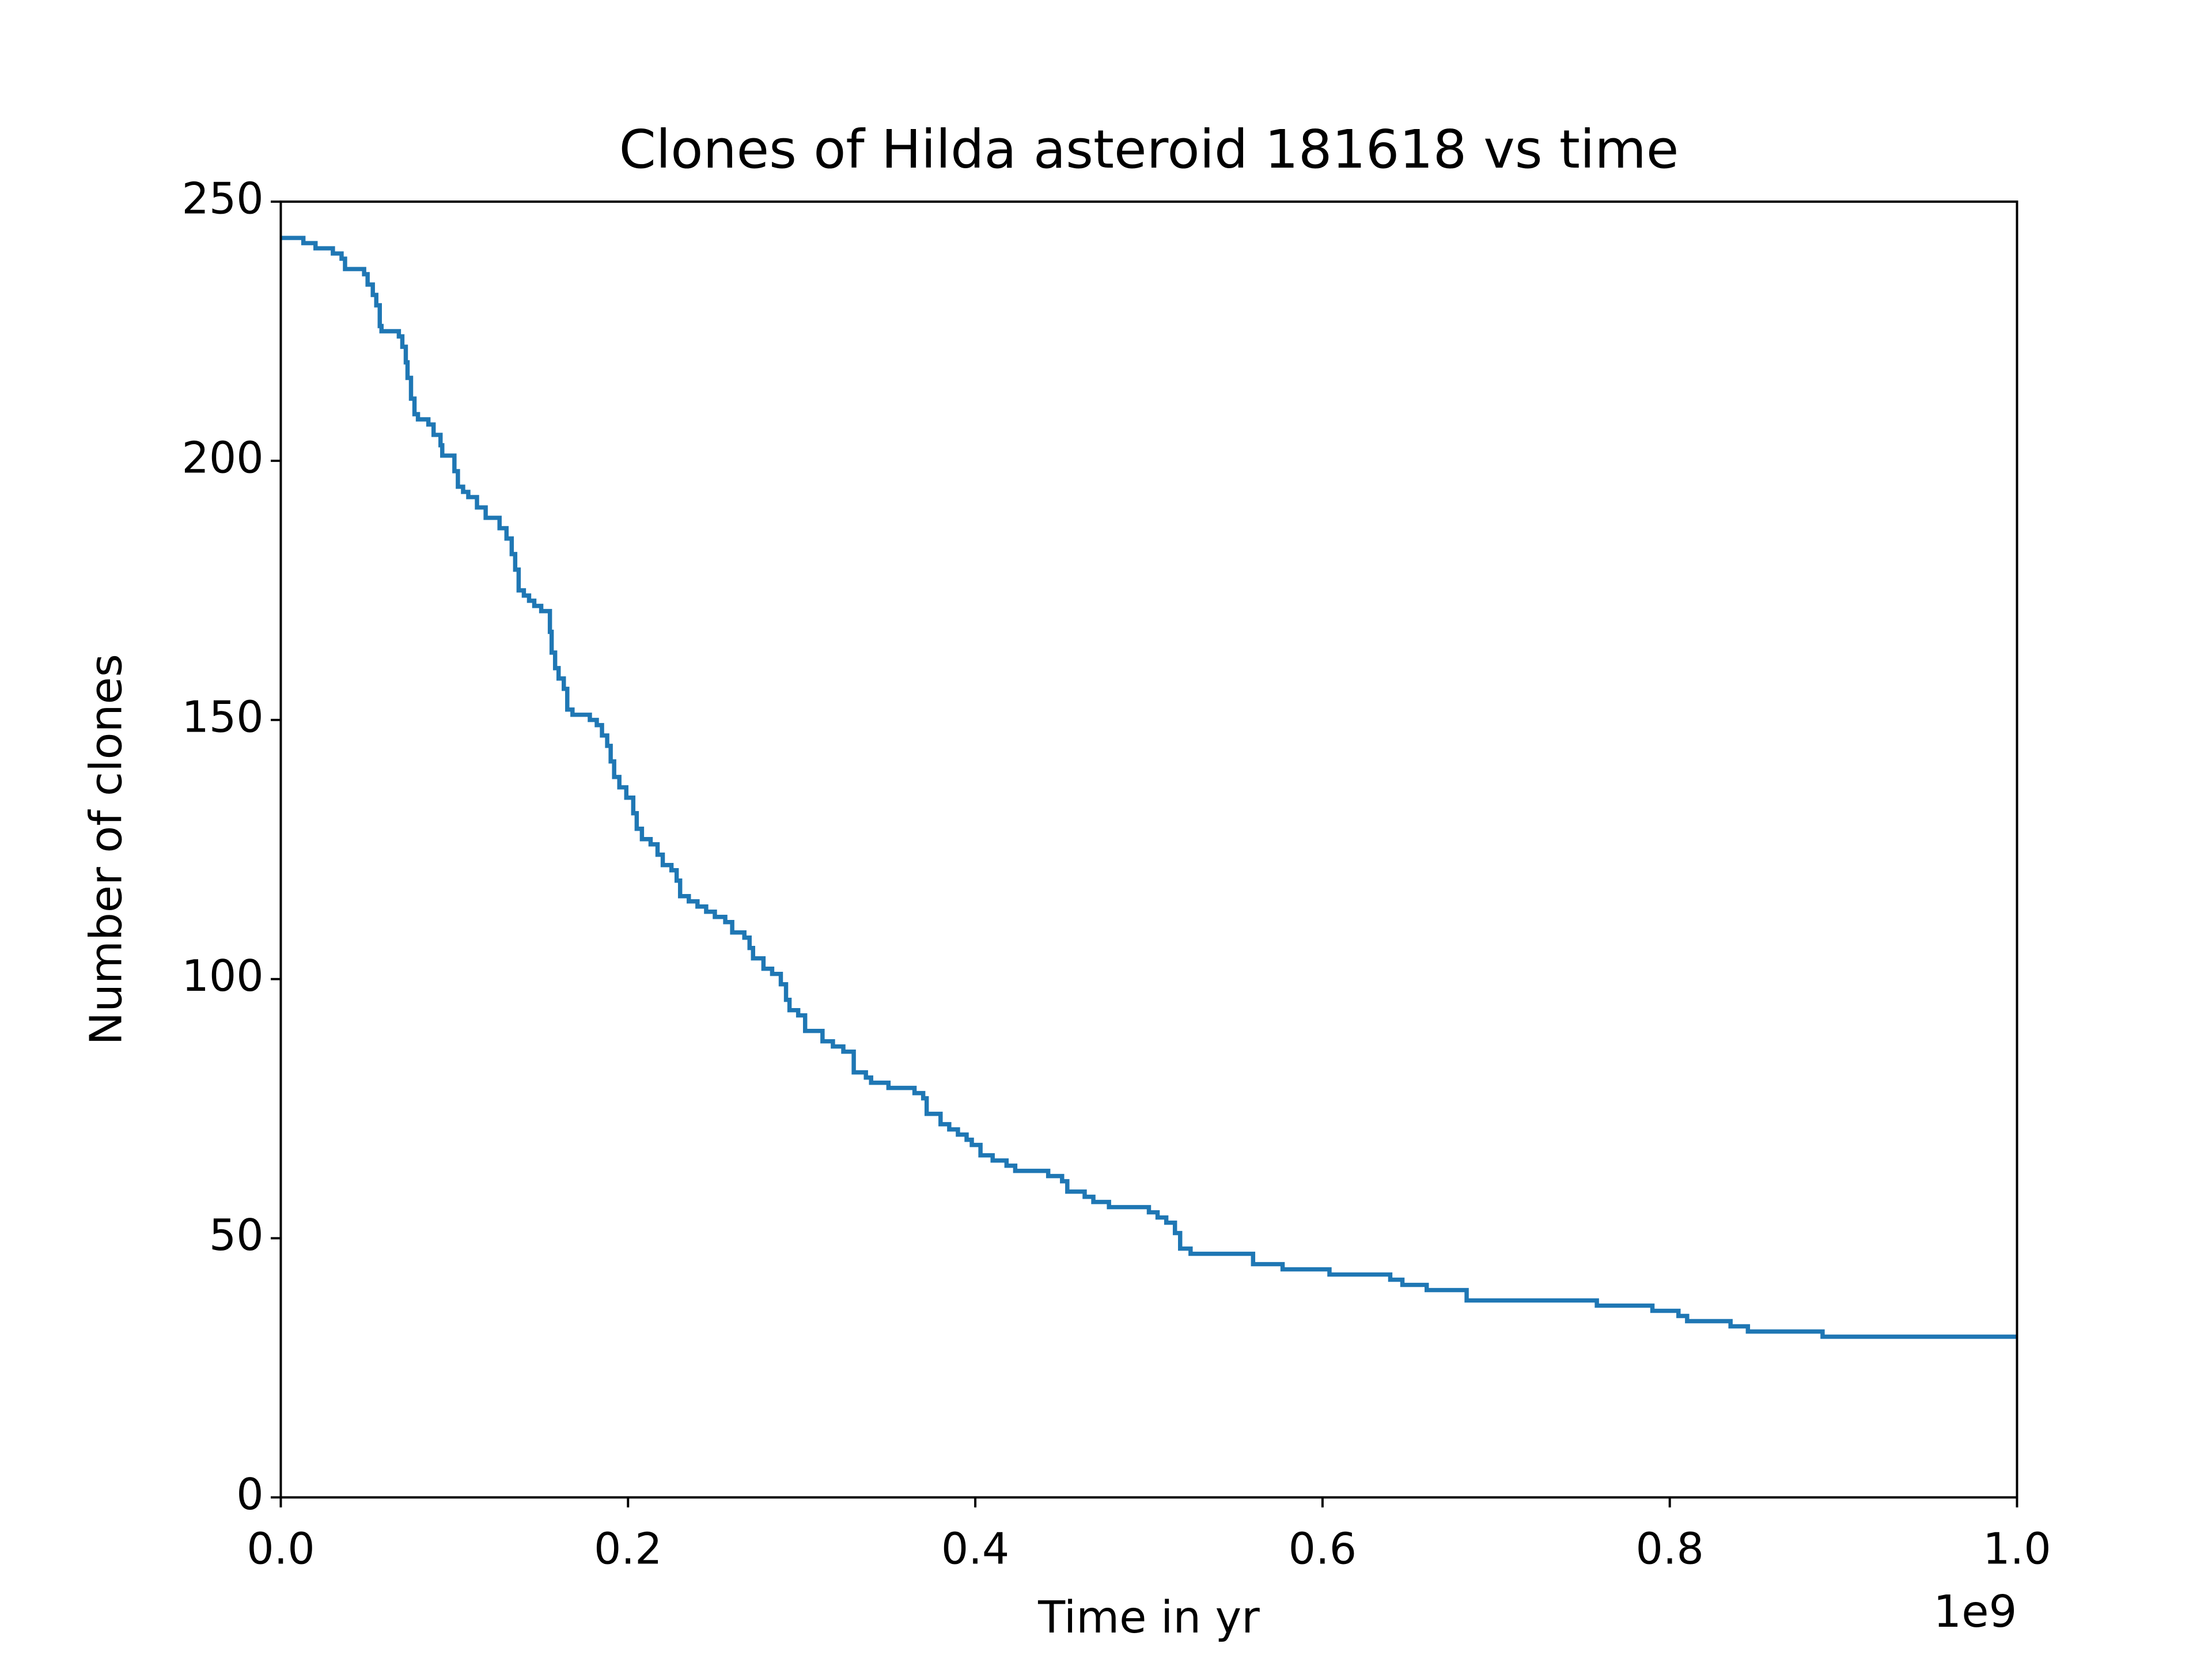 This screenshot has height=1659, width=2212. I want to click on x-tick-label: 0.2, so click(628, 1549).